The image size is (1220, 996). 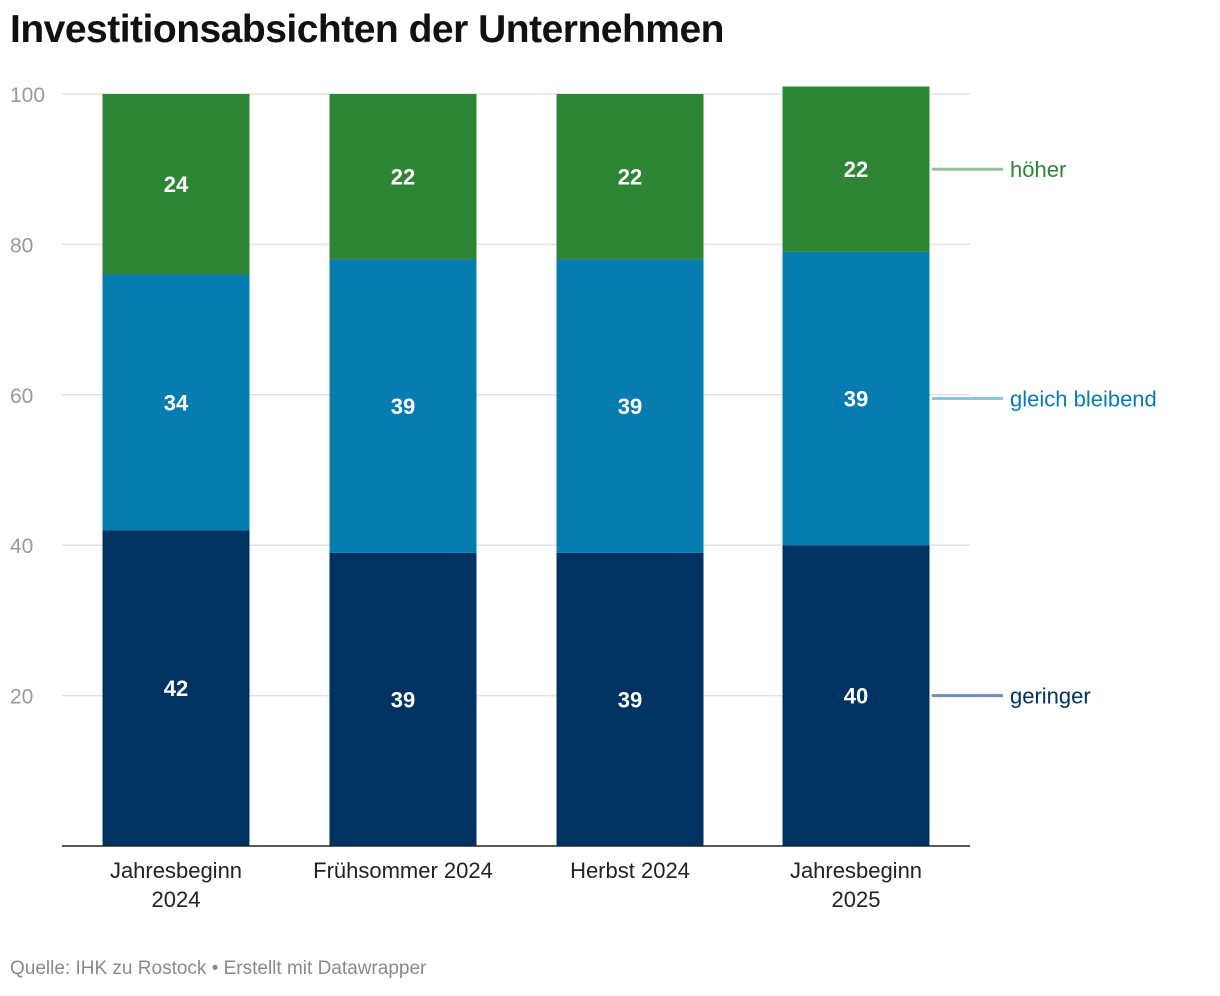 I want to click on y-tick-label: 60, so click(x=21, y=396).